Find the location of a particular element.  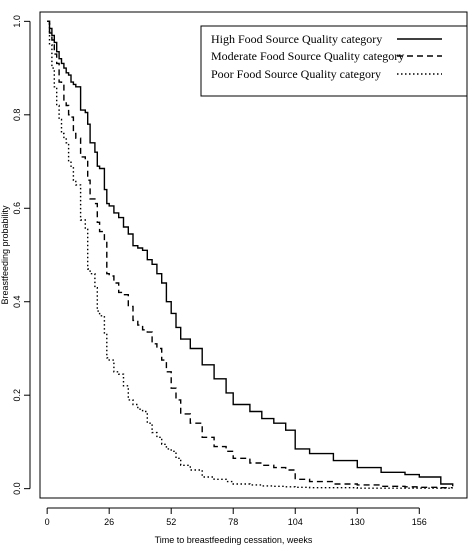

y-tick-label: 0.8 is located at coordinates (17, 115).